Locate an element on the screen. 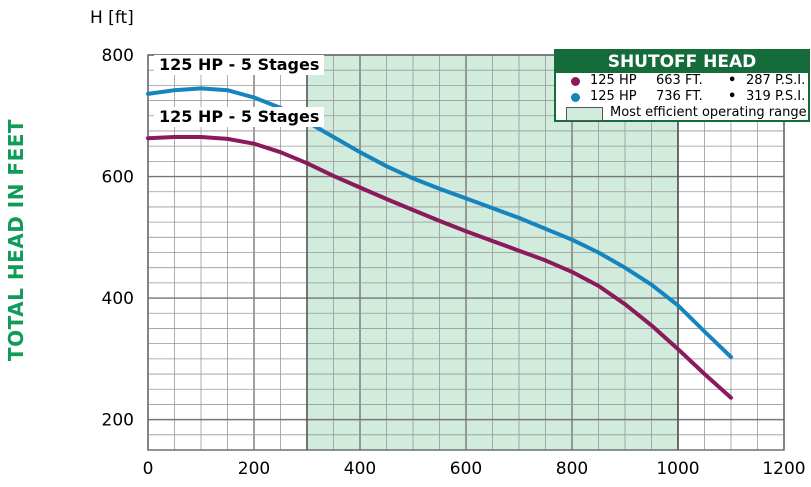 This screenshot has width=811, height=487. x-tick-label: 800 is located at coordinates (572, 469).